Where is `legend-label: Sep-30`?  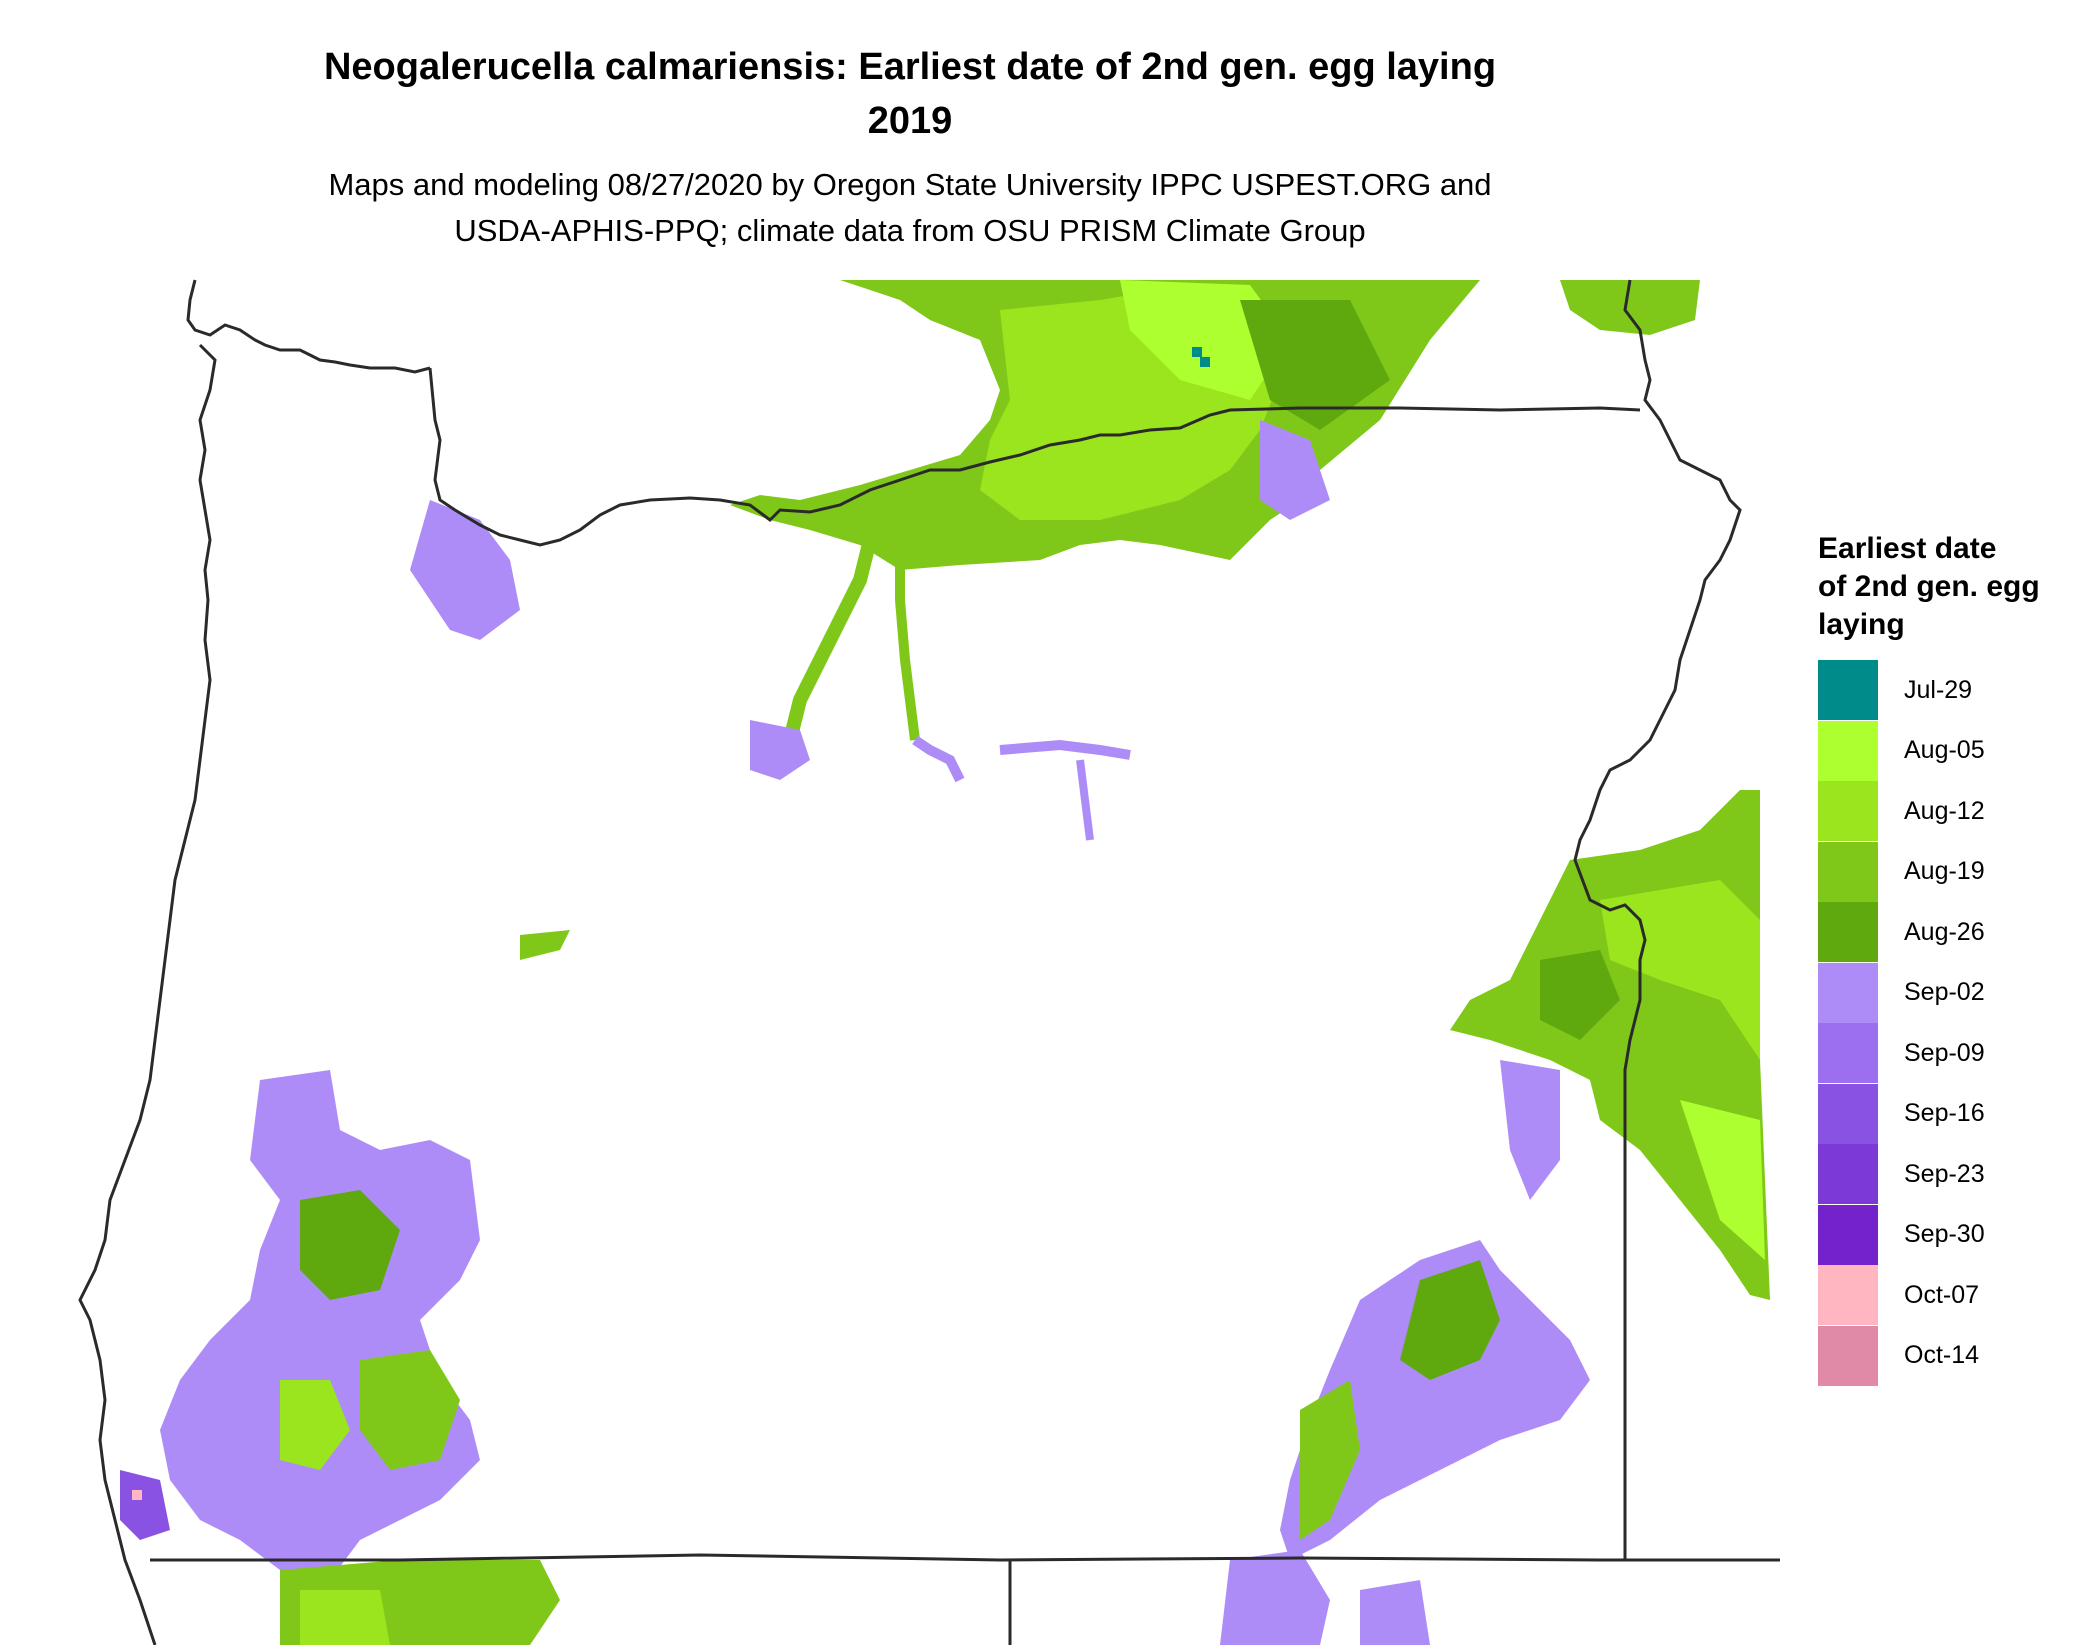
legend-label: Sep-30 is located at coordinates (1944, 1234).